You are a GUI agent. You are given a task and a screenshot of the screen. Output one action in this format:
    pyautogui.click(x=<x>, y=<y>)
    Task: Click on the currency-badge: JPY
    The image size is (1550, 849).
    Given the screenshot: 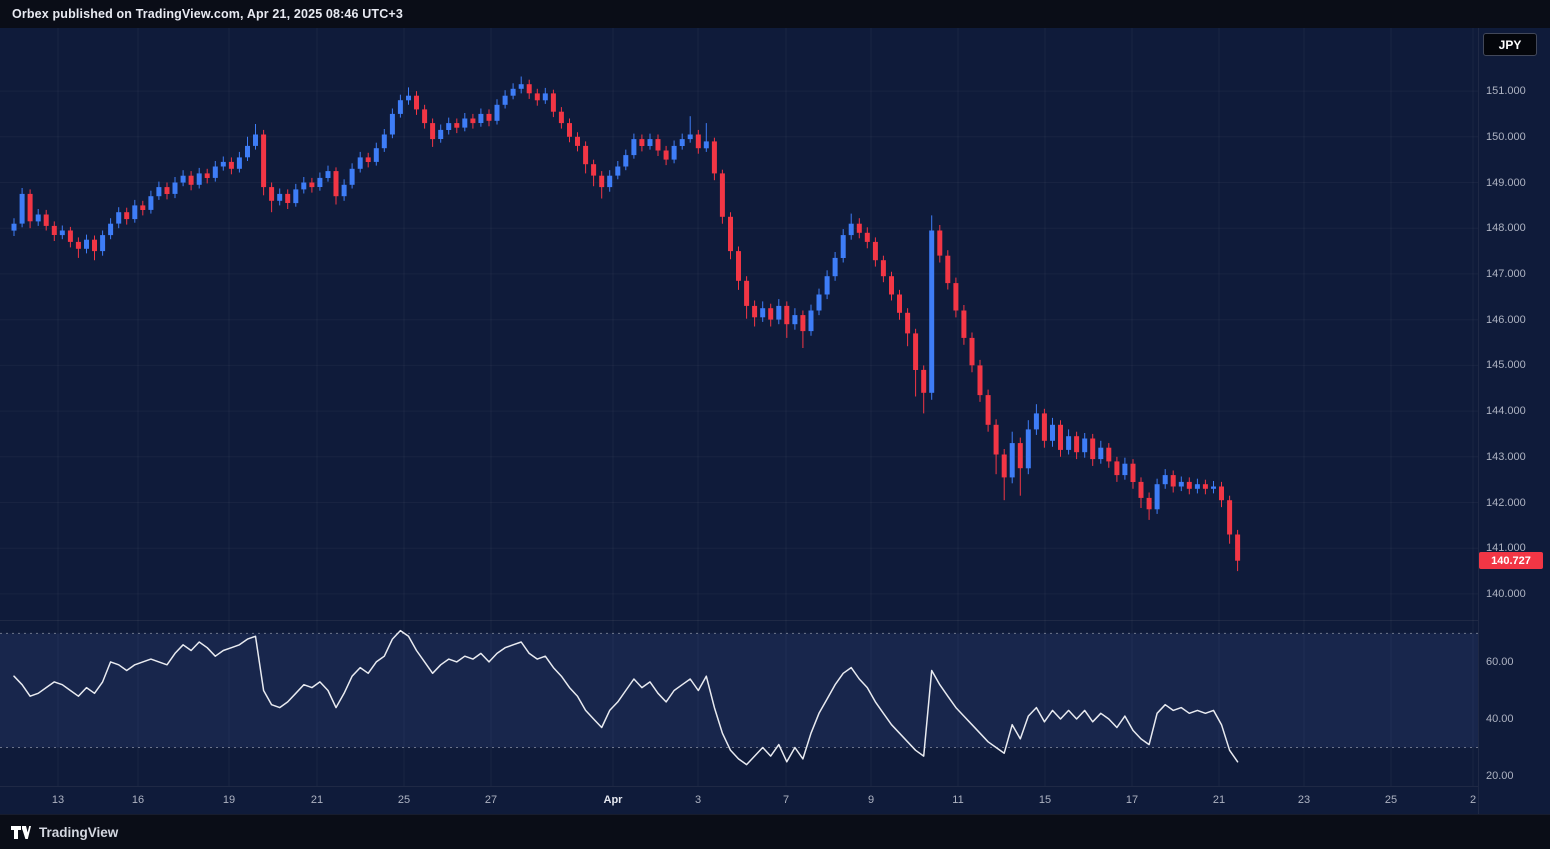 What is the action you would take?
    pyautogui.click(x=1510, y=44)
    